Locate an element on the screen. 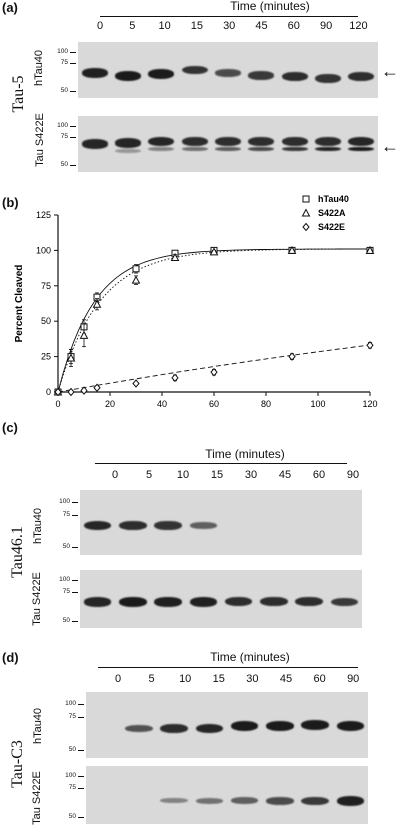 This screenshot has height=828, width=400. time-label: 90 is located at coordinates (326, 26).